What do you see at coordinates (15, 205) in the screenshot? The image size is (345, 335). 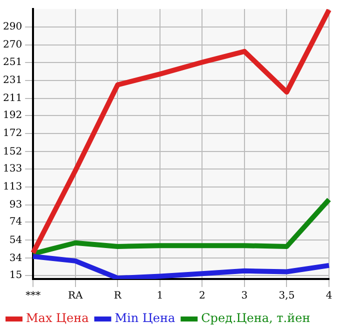 I see `y-tick-label: 93` at bounding box center [15, 205].